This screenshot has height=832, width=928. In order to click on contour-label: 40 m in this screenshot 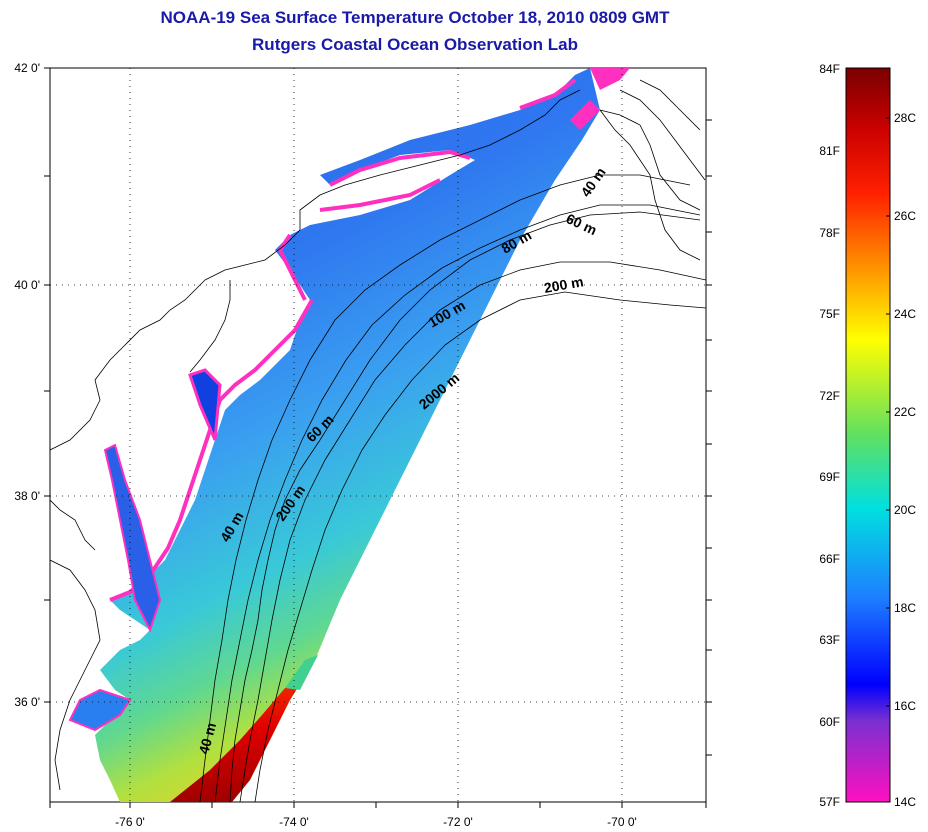, I will do `click(207, 738)`.